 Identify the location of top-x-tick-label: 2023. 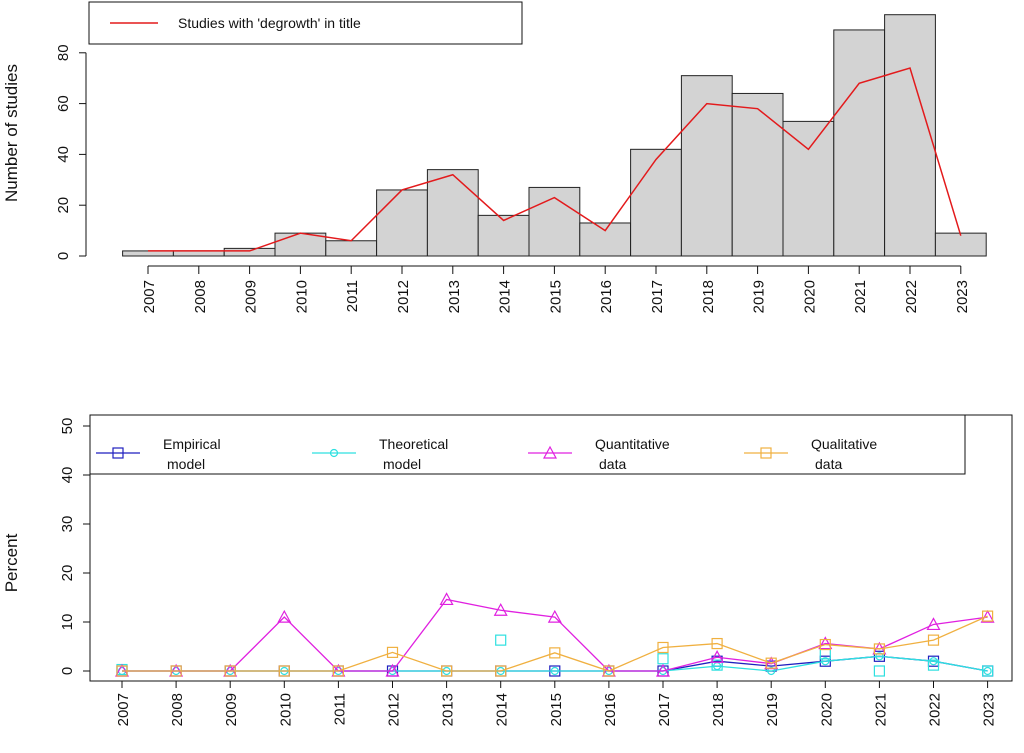
(962, 296).